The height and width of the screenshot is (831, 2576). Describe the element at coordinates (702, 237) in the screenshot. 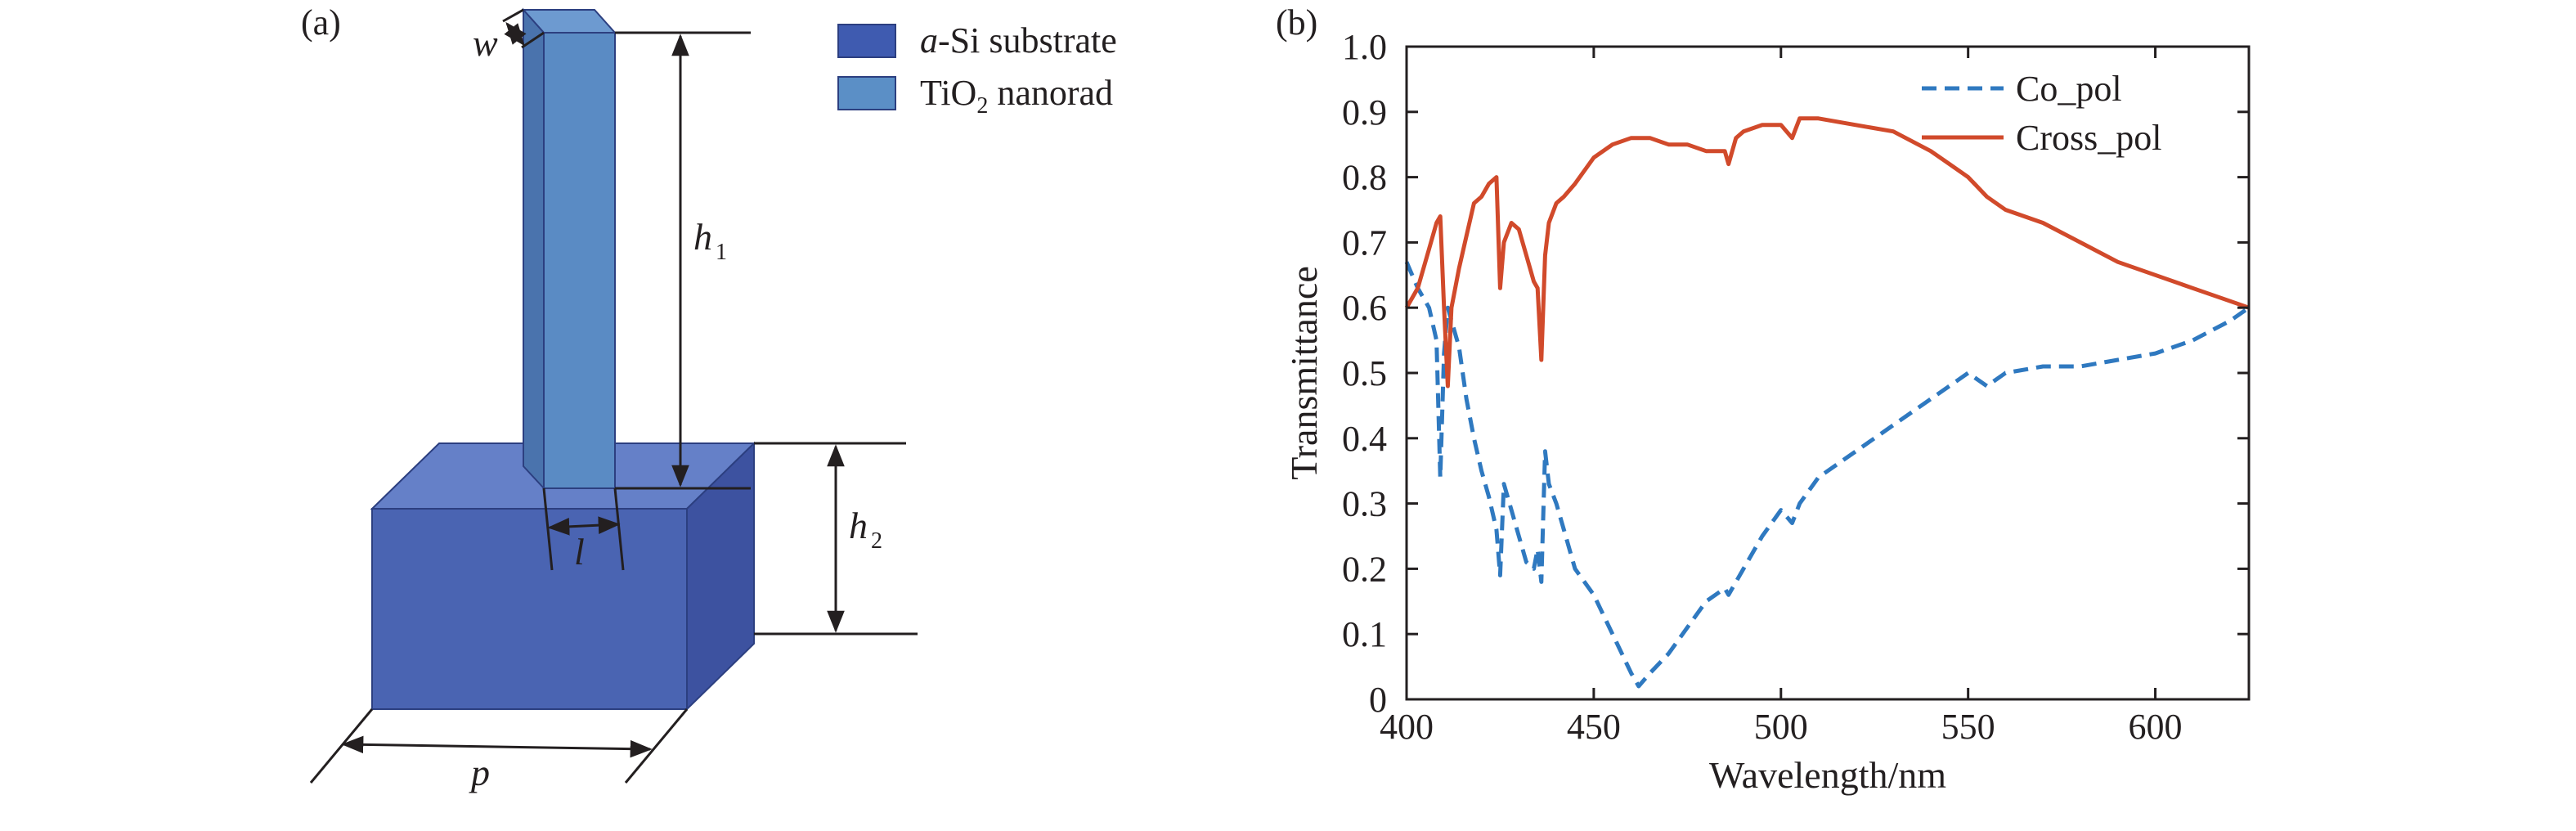

I see `h1-label: h` at that location.